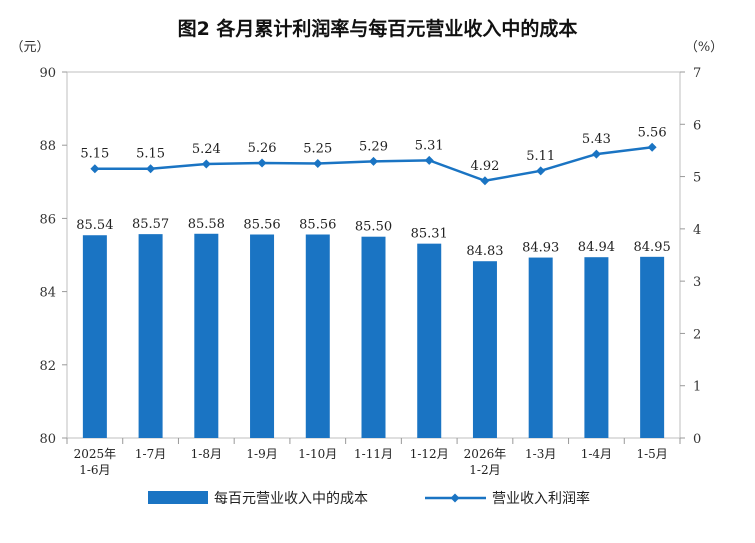  What do you see at coordinates (373, 454) in the screenshot?
I see `category-label: 1-11月` at bounding box center [373, 454].